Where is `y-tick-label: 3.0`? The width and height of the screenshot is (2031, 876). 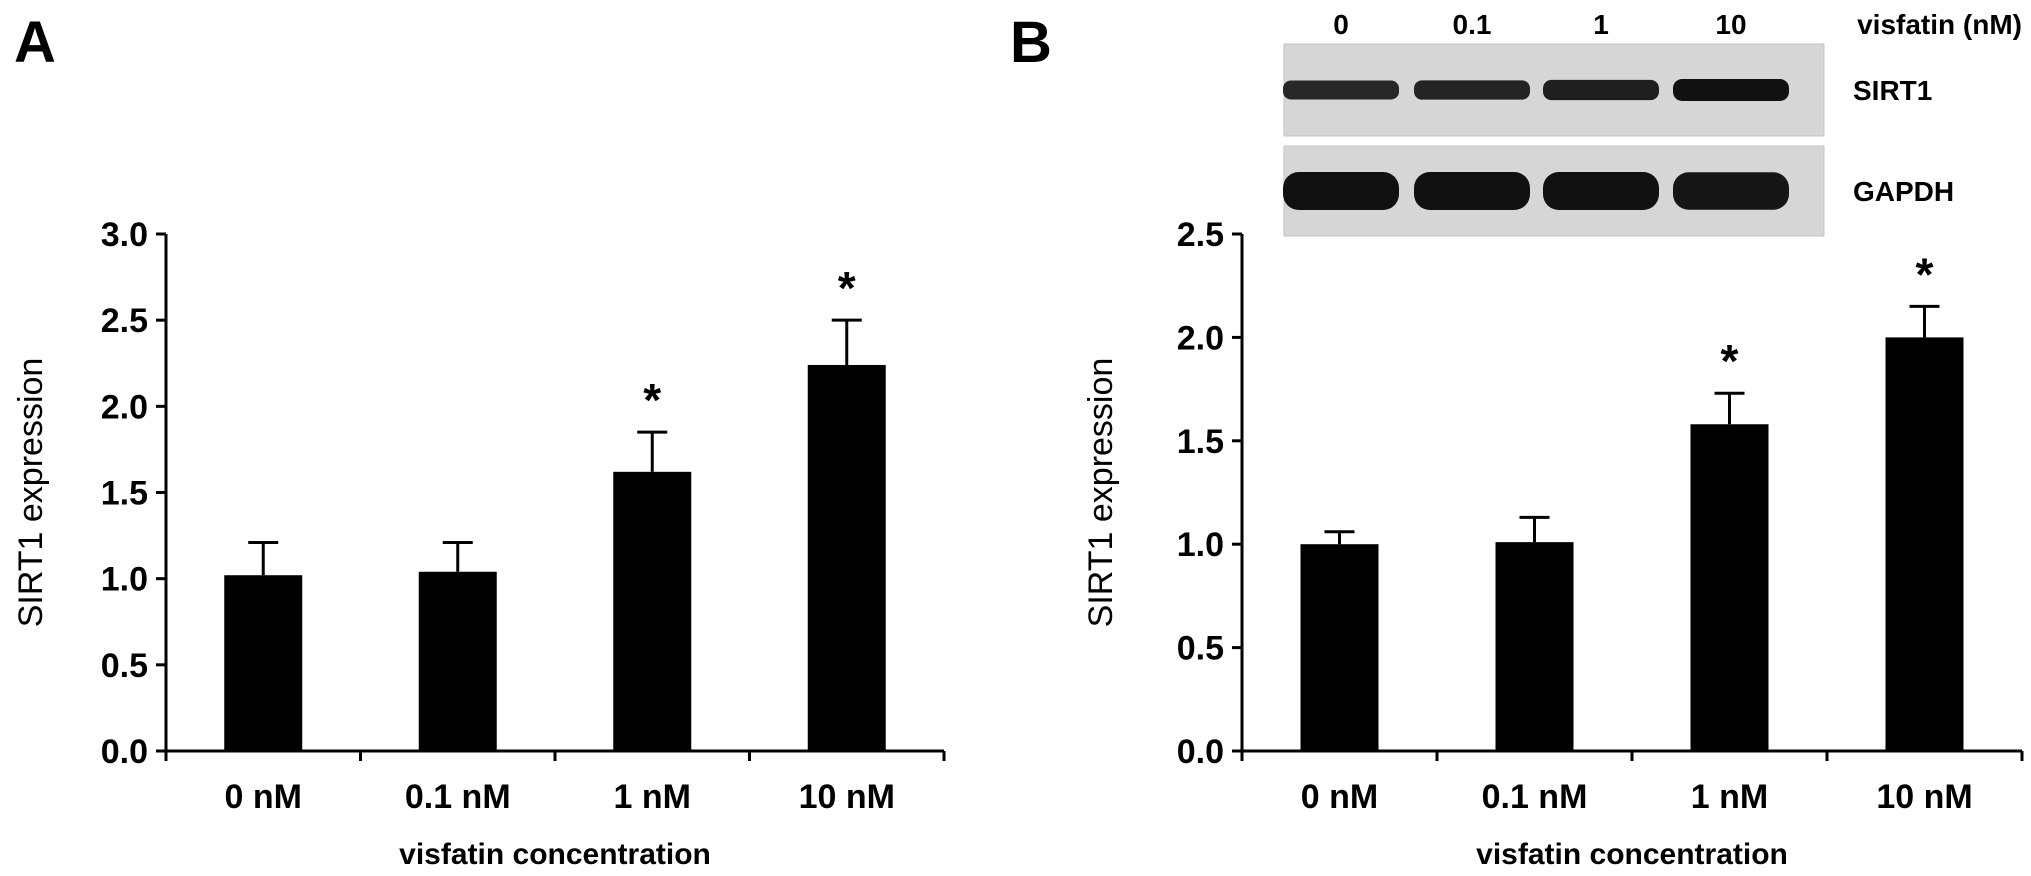
y-tick-label: 3.0 is located at coordinates (124, 235).